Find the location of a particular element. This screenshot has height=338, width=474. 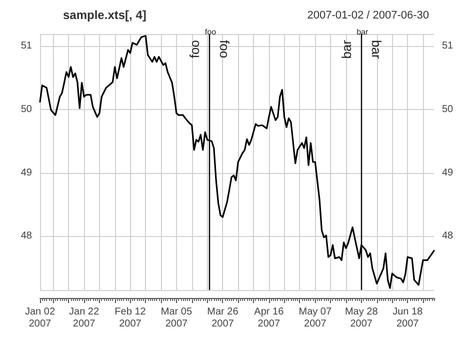

x-tick-label: Jun 18 2007 is located at coordinates (408, 318).